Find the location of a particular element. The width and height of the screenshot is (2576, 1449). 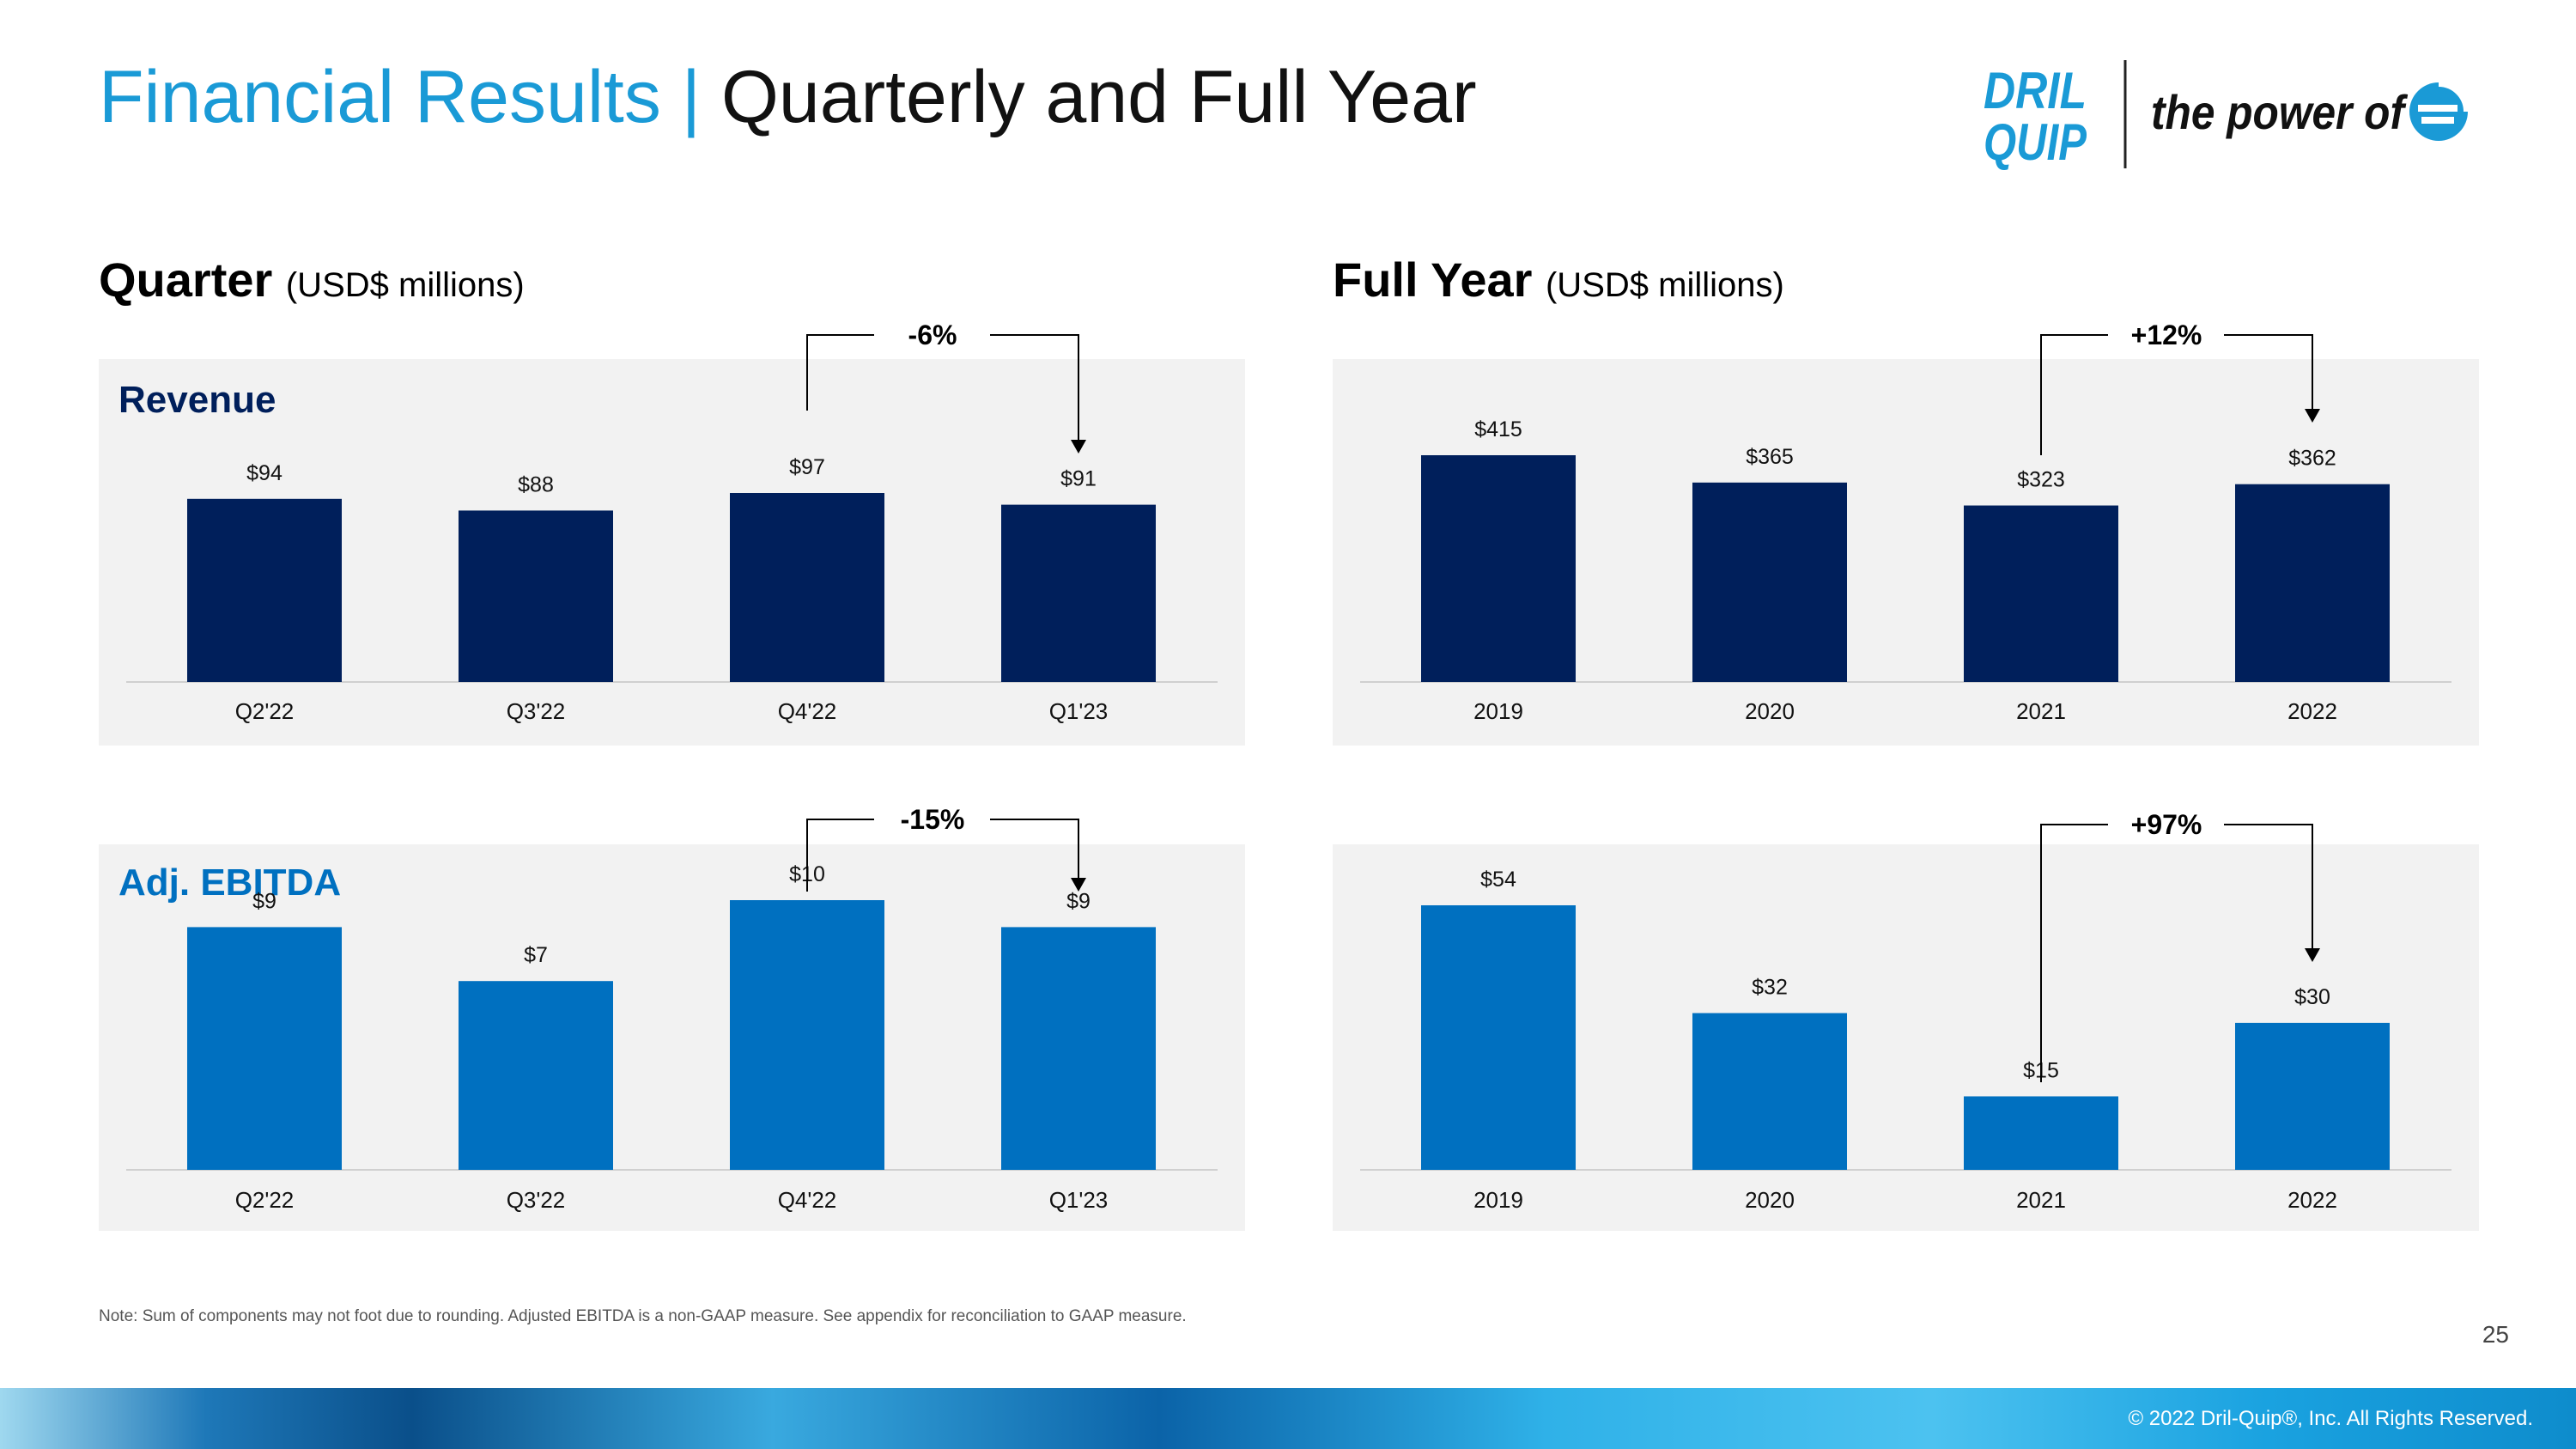

logo-tagline: the power of is located at coordinates (2280, 112).